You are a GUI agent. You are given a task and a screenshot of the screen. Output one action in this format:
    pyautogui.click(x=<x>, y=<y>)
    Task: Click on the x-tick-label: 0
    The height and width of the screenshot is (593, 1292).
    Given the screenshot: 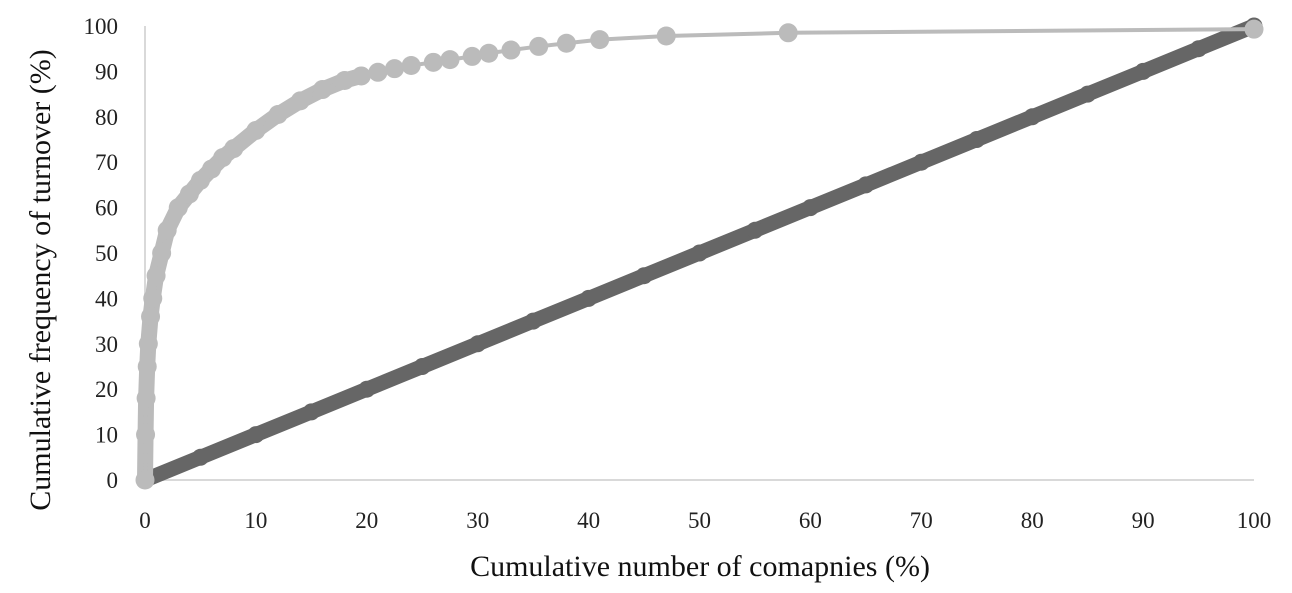 What is the action you would take?
    pyautogui.click(x=145, y=520)
    